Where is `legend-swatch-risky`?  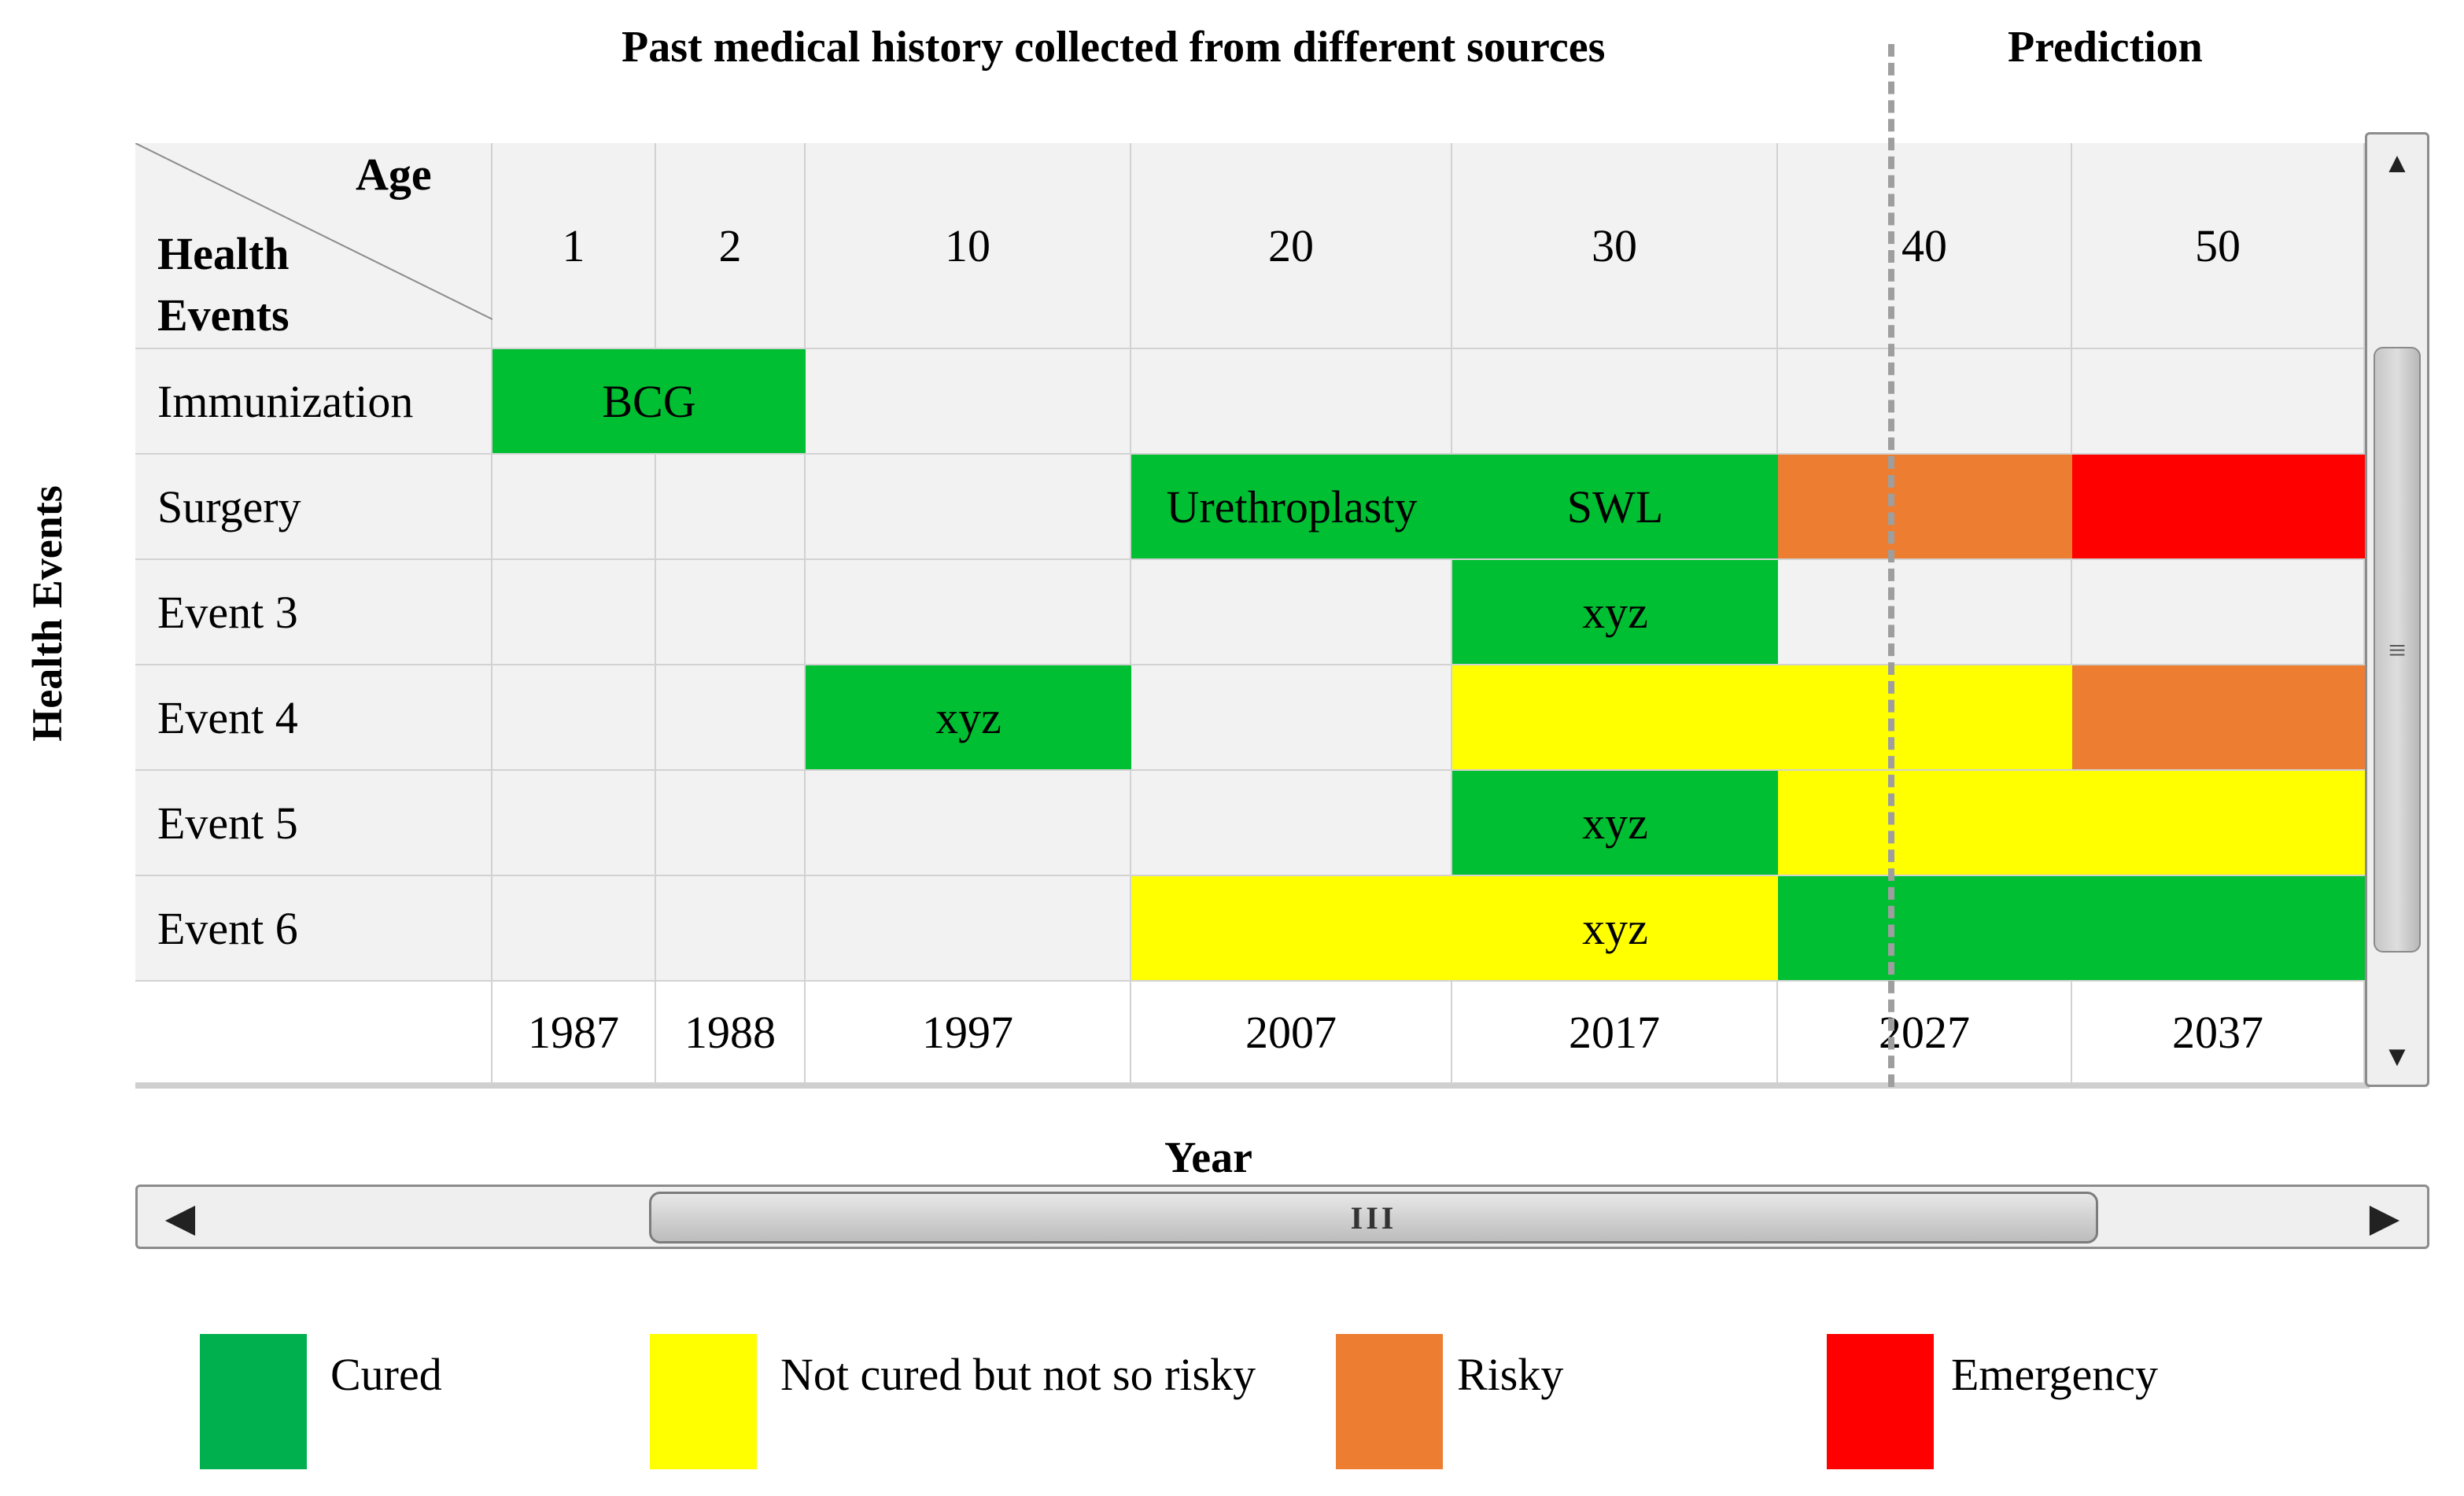
legend-swatch-risky is located at coordinates (1389, 1401).